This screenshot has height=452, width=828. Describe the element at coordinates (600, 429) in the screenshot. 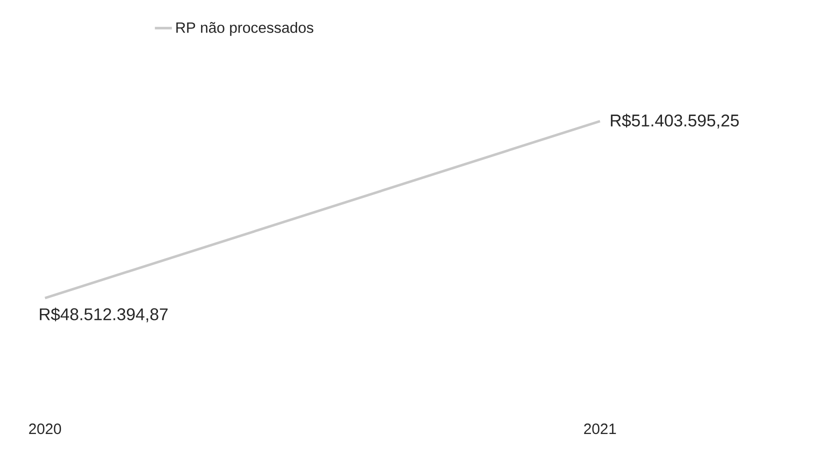

I see `x-tick-label: 2021` at that location.